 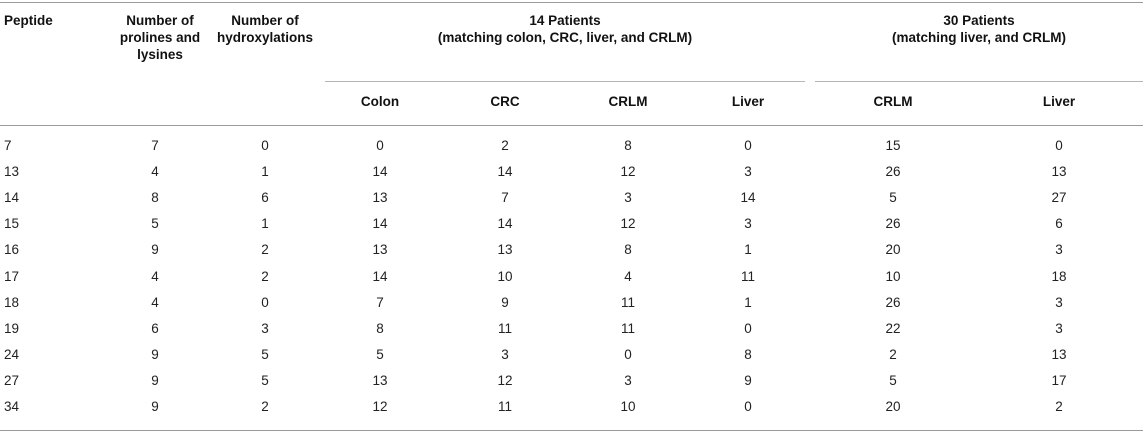 I want to click on cell-colon: 5, so click(x=380, y=354).